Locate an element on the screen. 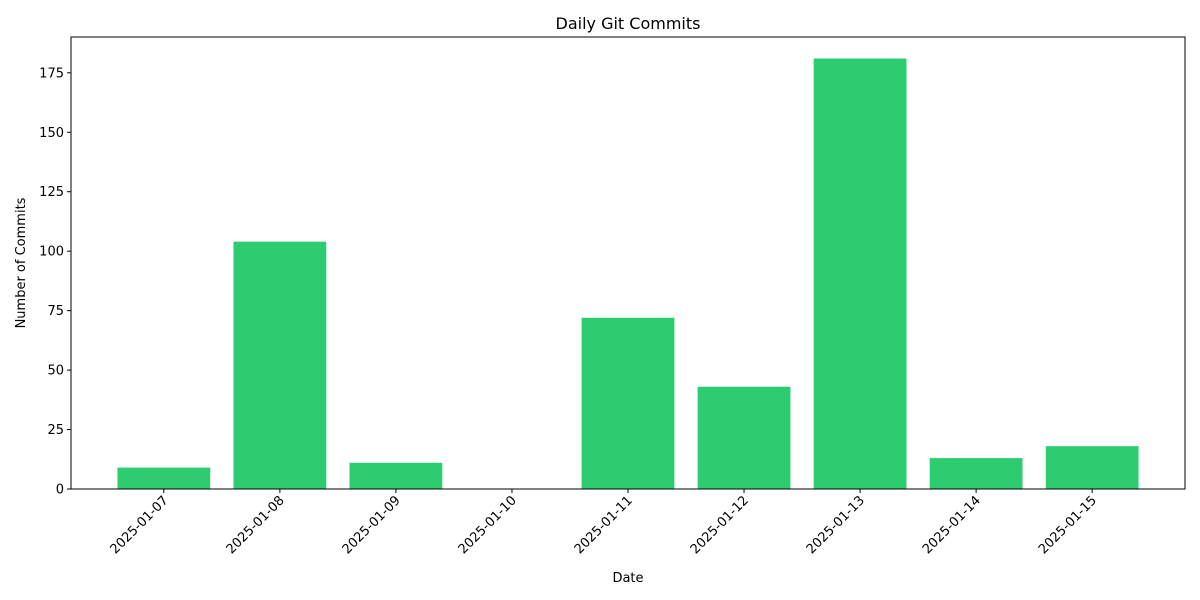 This screenshot has width=1200, height=600. y-axis: 0 25 50 75 100 125 150 175 is located at coordinates (55, 282).